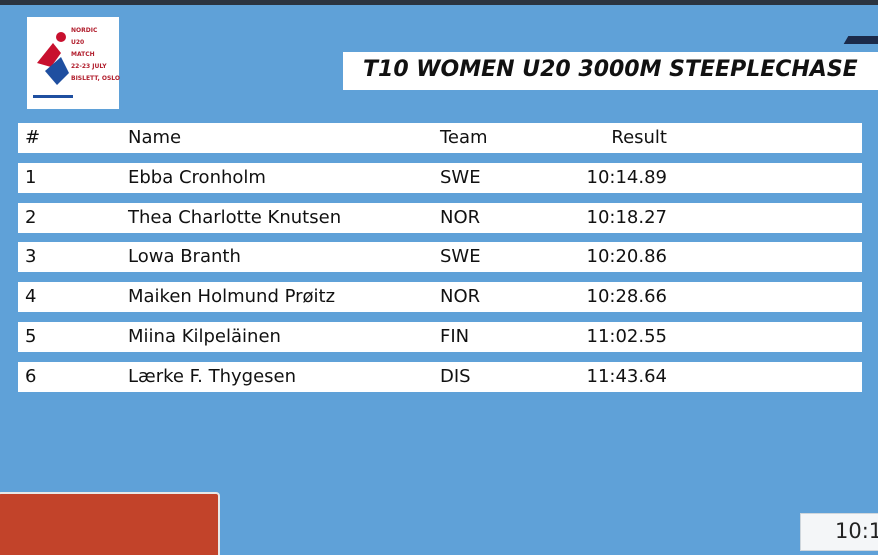  I want to click on result-row: 1 Ebba Cronholm SWE 10:14.89, so click(440, 178).